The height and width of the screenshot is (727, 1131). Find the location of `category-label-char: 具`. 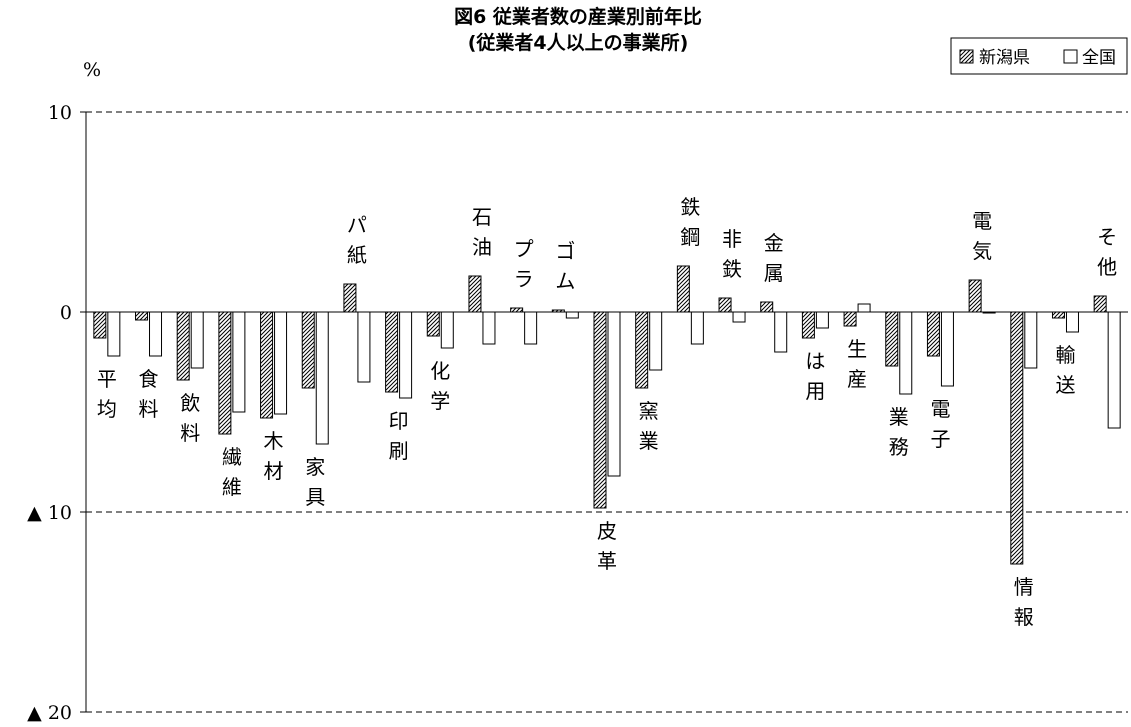

category-label-char: 具 is located at coordinates (315, 497).